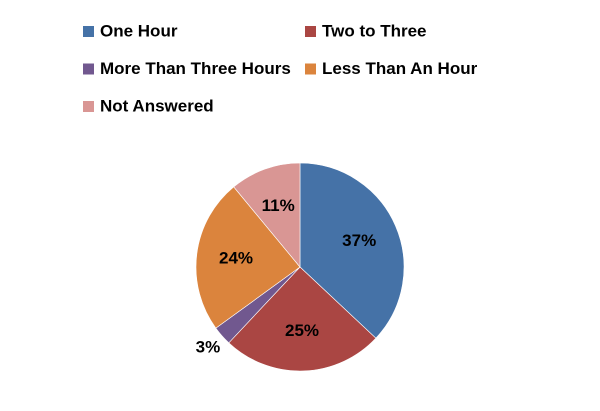 This screenshot has height=411, width=600. I want to click on data-label: 11%, so click(278, 205).